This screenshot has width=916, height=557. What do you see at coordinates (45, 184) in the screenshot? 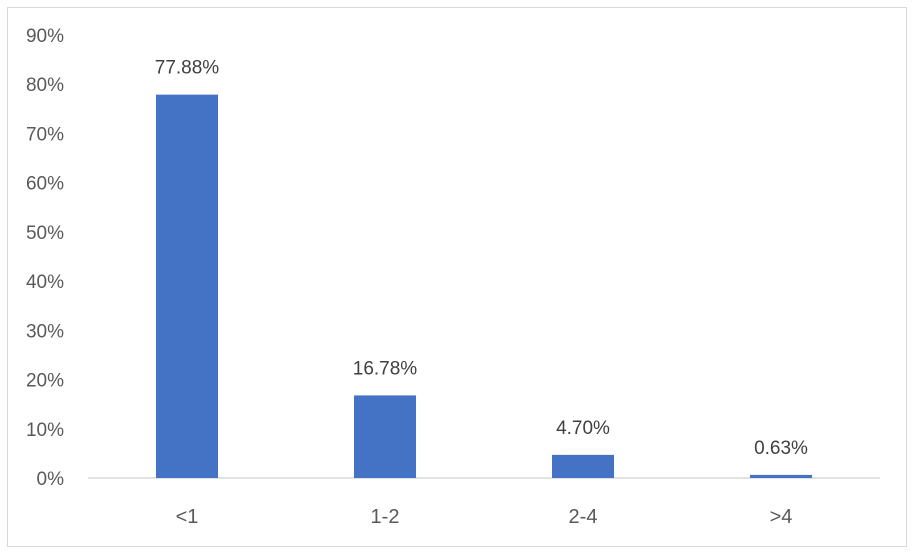
I see `y-tick-label: 60%` at bounding box center [45, 184].